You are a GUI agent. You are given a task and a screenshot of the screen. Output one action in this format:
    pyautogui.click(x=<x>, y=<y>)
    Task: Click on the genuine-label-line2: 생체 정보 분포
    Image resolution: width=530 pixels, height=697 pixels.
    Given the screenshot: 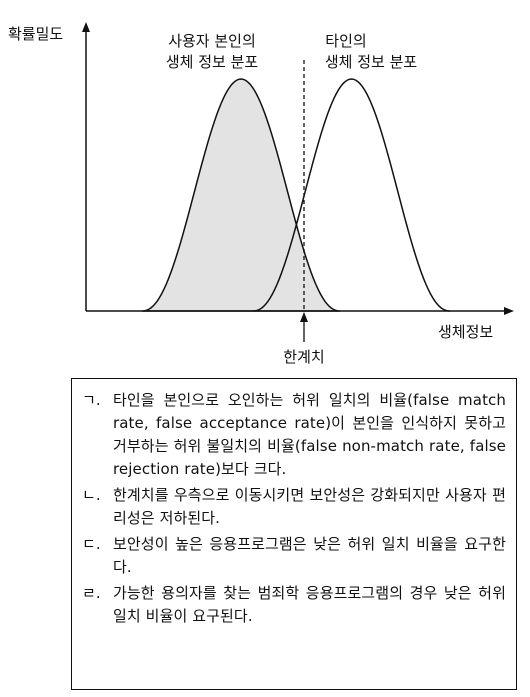 What is the action you would take?
    pyautogui.click(x=212, y=62)
    